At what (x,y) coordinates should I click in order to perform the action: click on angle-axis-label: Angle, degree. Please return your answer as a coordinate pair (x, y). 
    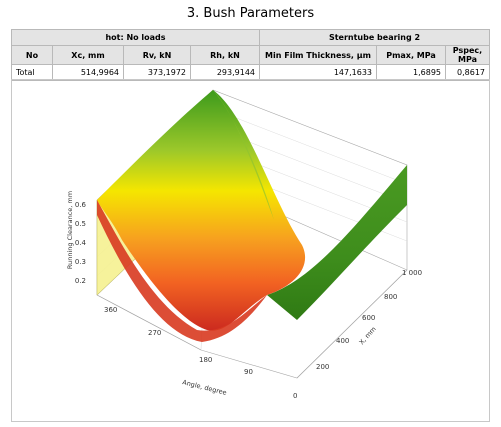
    Looking at the image, I should click on (205, 387).